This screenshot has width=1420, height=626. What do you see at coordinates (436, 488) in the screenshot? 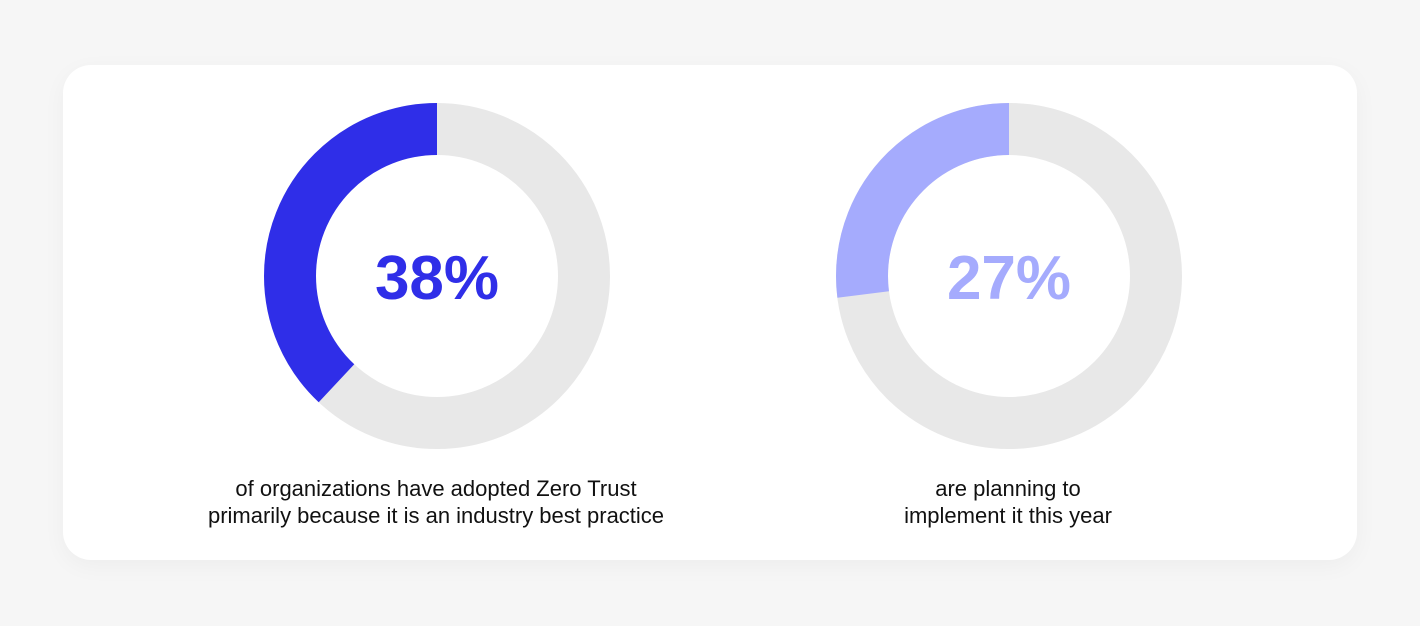
I see `caption-line-1: of organizations have adopted Zero Trust` at bounding box center [436, 488].